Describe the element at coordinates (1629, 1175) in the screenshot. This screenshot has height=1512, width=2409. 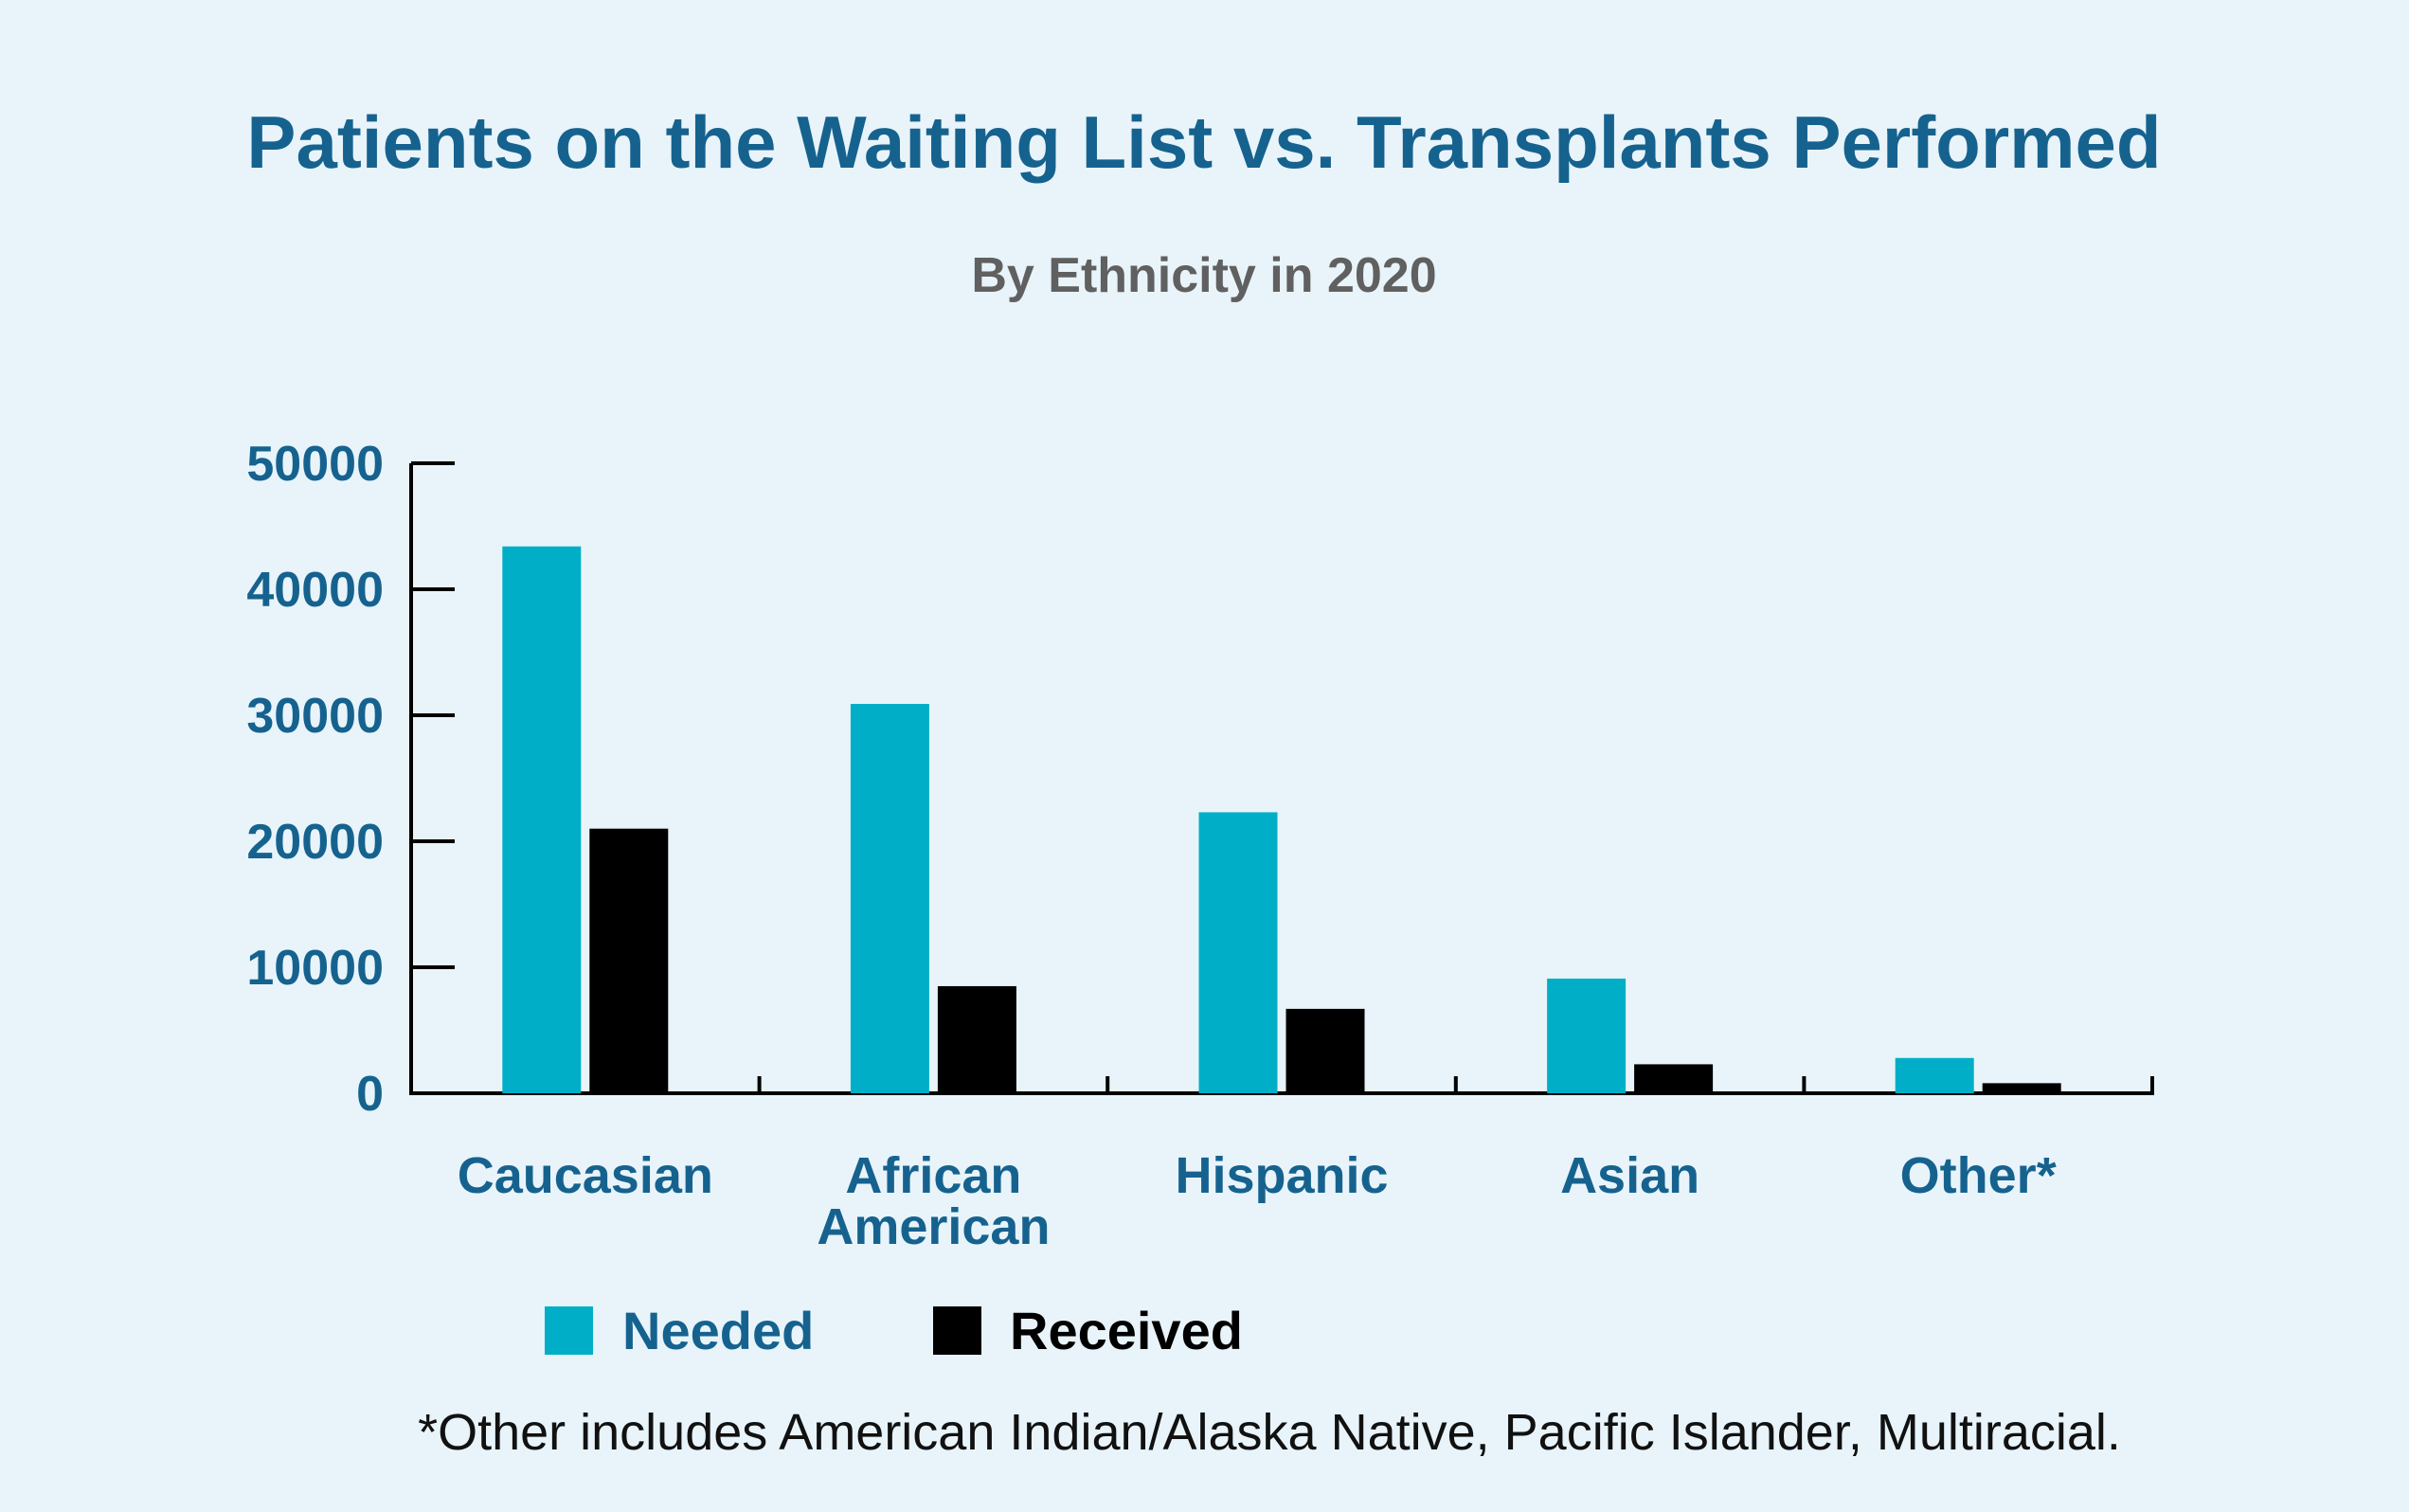
I see `x-tick-label: Asian` at that location.